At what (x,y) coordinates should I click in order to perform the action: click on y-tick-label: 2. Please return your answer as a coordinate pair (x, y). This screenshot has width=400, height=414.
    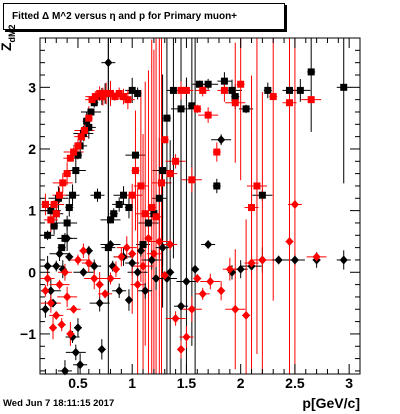
    Looking at the image, I should click on (32, 149).